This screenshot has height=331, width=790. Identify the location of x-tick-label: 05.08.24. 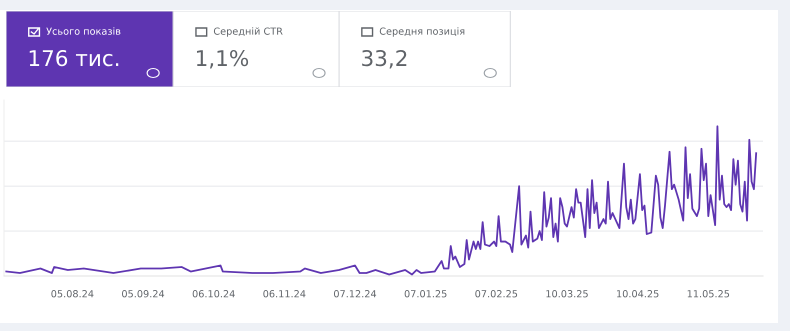
(72, 294).